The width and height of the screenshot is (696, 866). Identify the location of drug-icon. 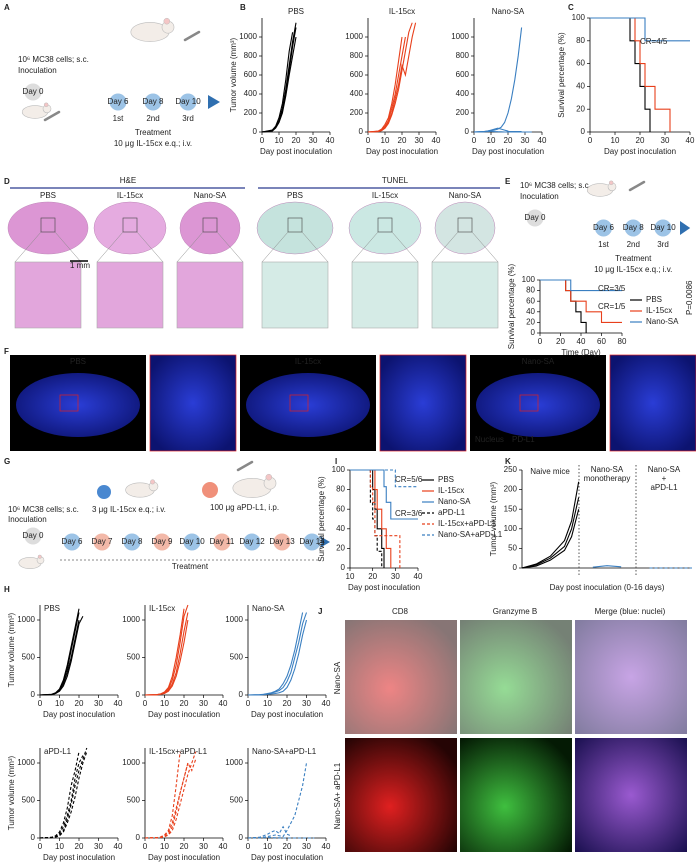
(210, 490).